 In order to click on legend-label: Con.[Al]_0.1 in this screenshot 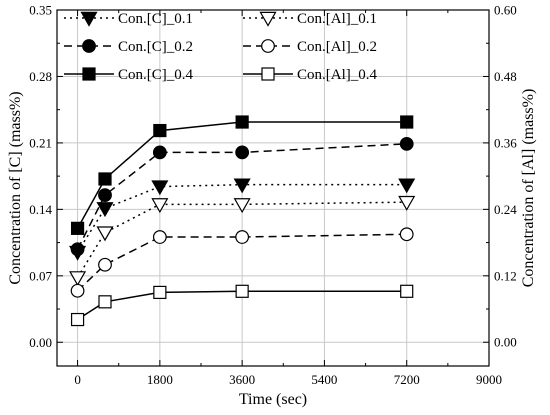, I will do `click(337, 19)`.